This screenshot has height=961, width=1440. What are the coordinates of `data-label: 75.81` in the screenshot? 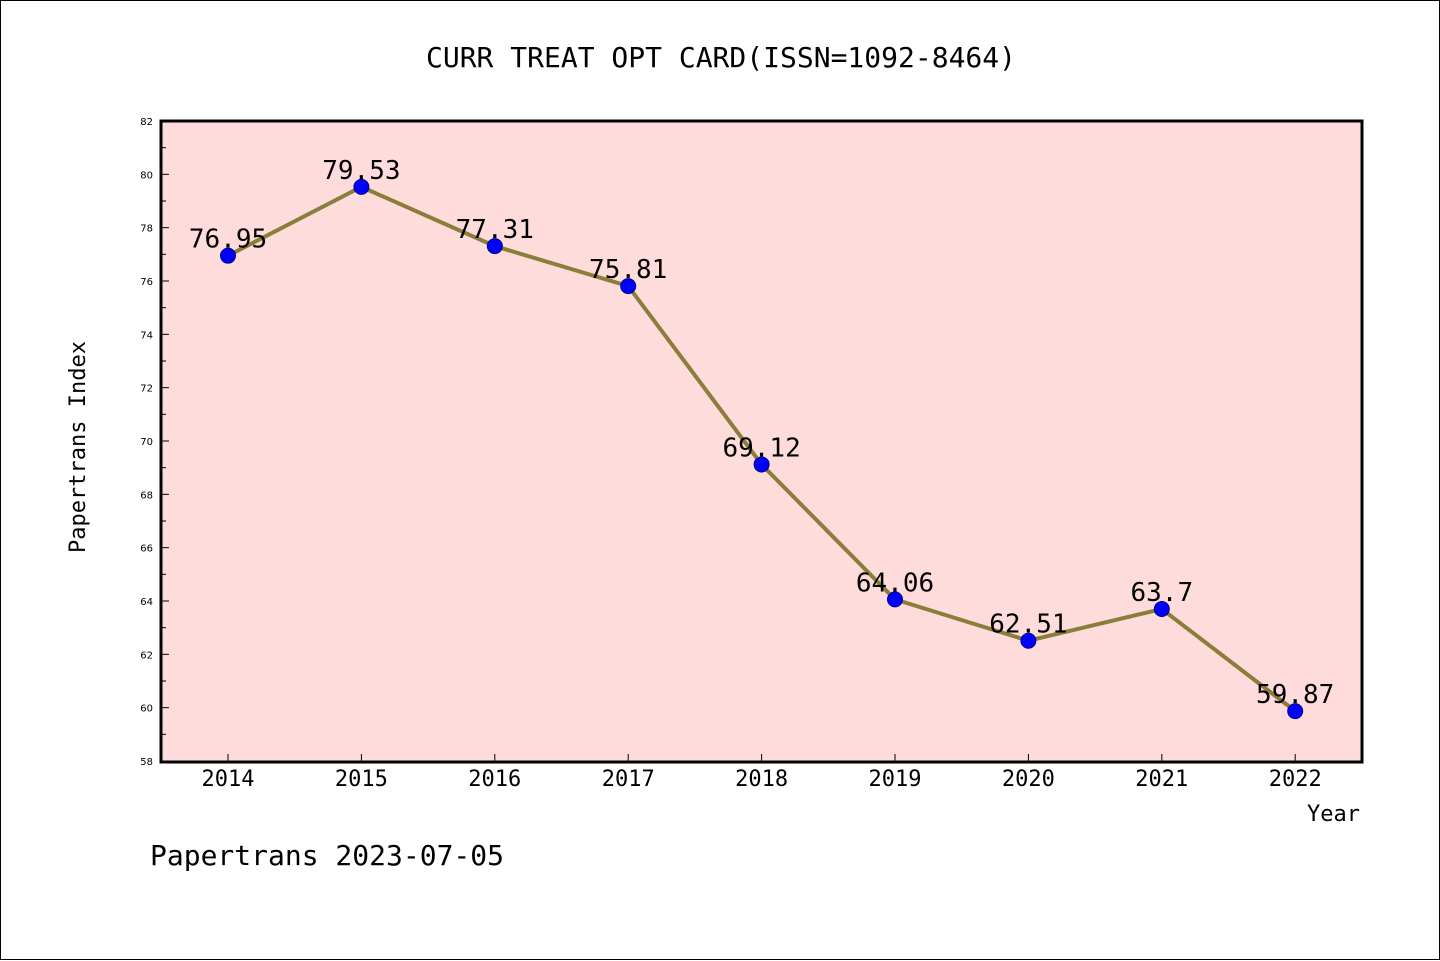 It's located at (628, 270).